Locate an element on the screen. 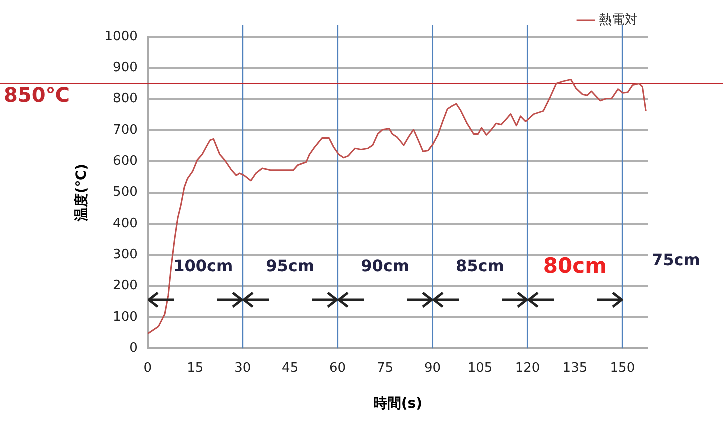 The width and height of the screenshot is (723, 421). y-tick-label: 900 is located at coordinates (125, 68).